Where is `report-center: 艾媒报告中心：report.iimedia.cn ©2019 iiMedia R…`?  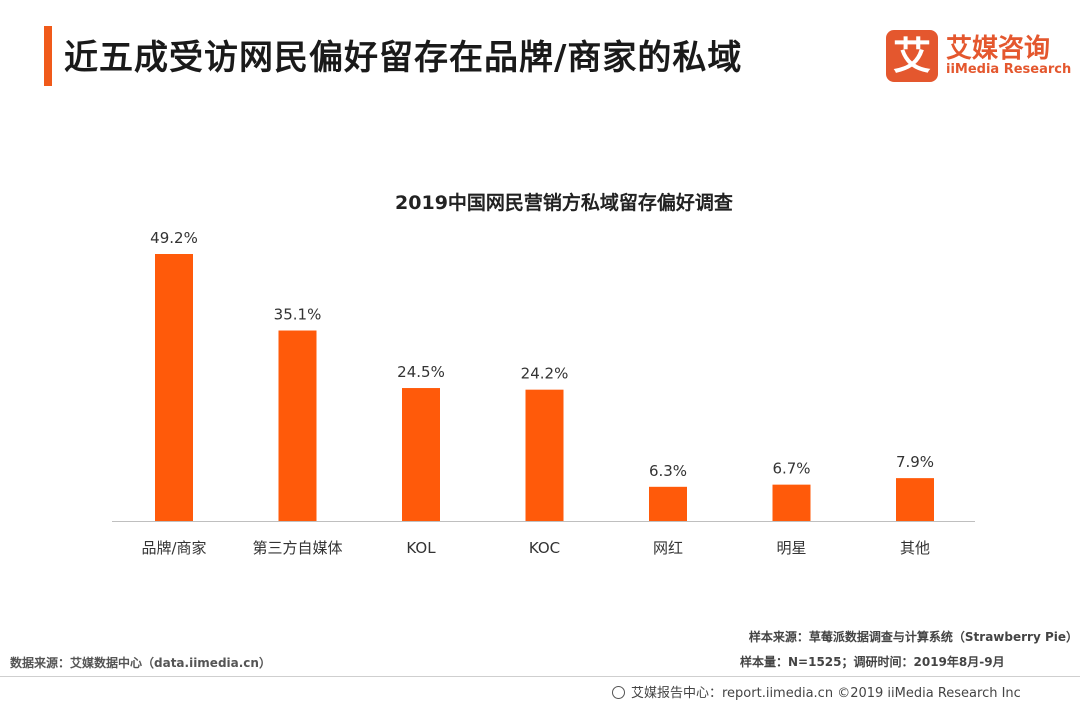
report-center: 艾媒报告中心：report.iimedia.cn ©2019 iiMedia R… is located at coordinates (816, 691).